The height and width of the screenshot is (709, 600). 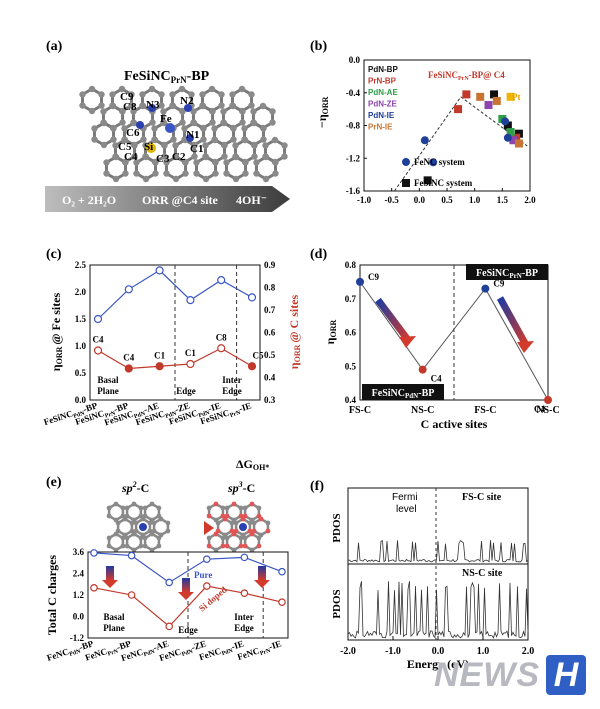 What do you see at coordinates (163, 159) in the screenshot?
I see `atom-label-C3: C3` at bounding box center [163, 159].